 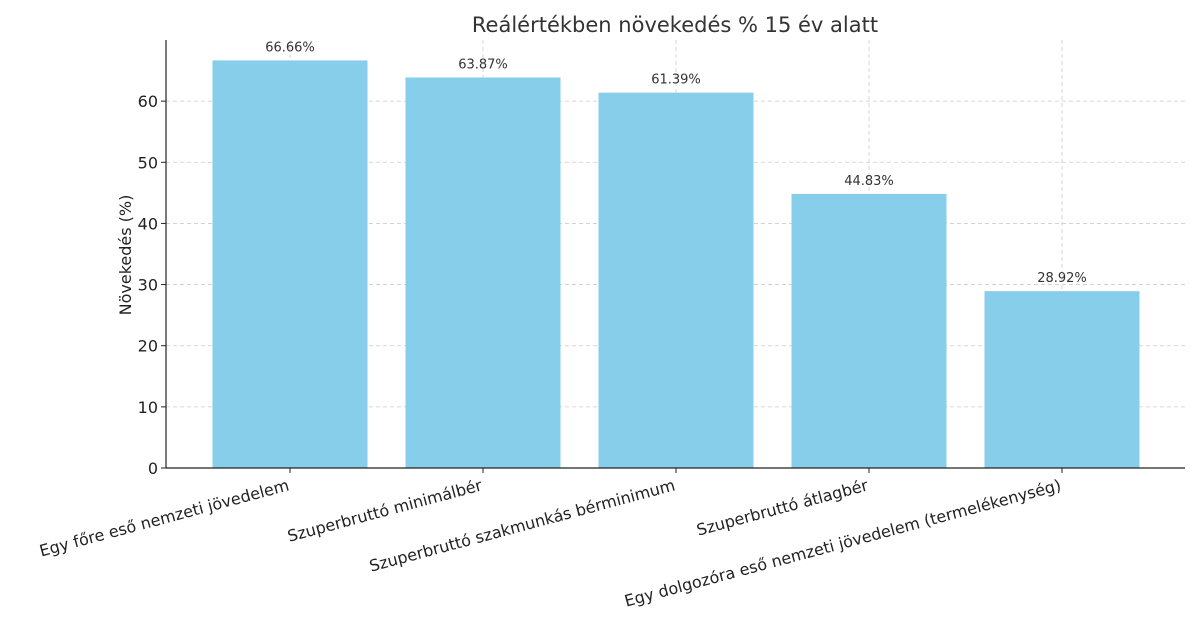 I want to click on y-tick-label: 10, so click(x=148, y=407).